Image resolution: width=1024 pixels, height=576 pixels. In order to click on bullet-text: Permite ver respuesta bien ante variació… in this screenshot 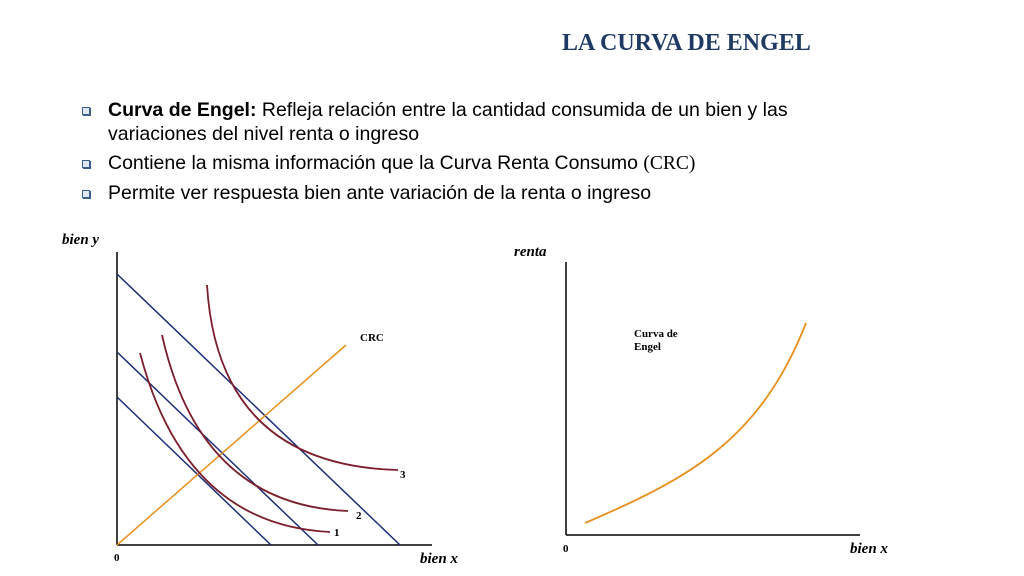, I will do `click(380, 193)`.